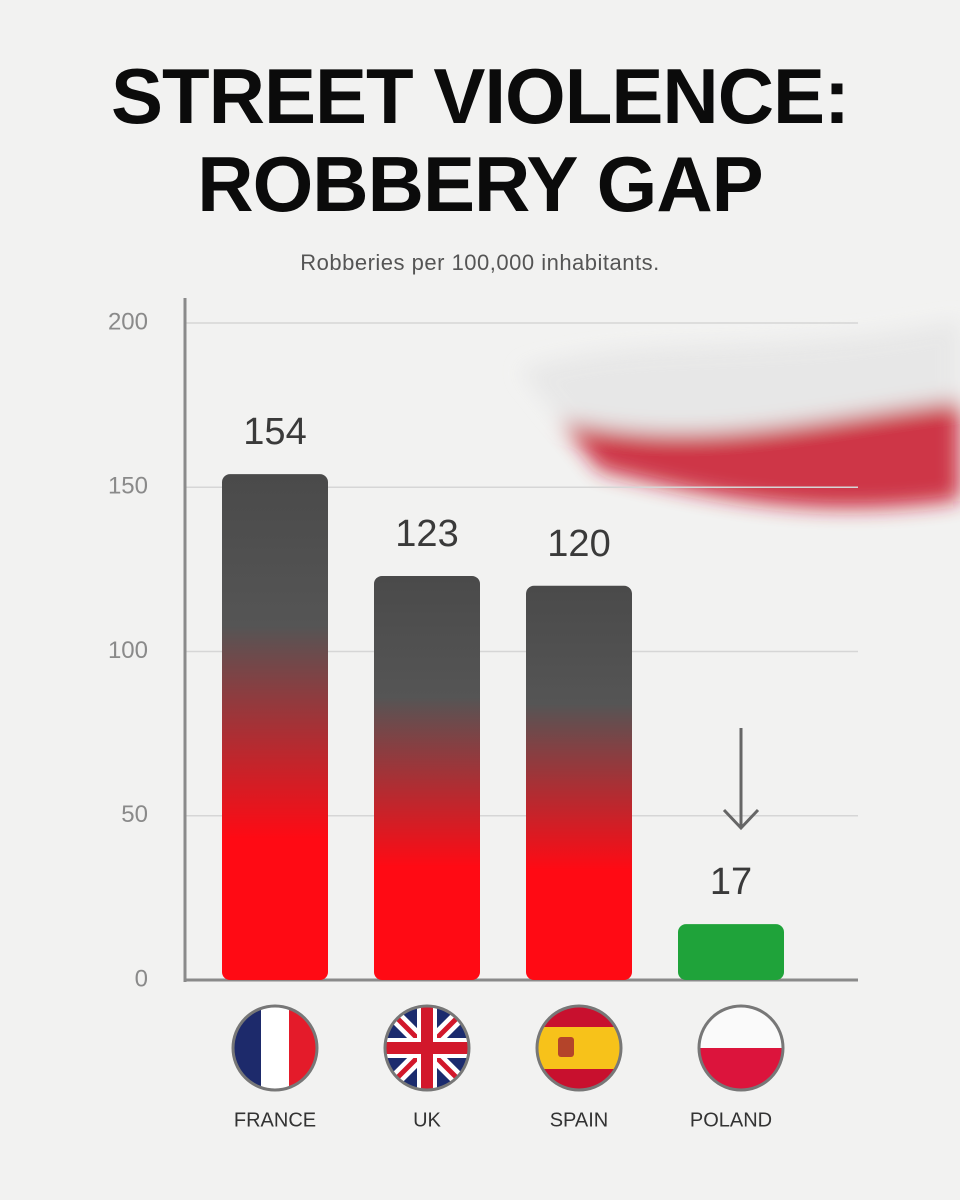 The width and height of the screenshot is (960, 1200). Describe the element at coordinates (427, 1120) in the screenshot. I see `x-tick-label: UK` at that location.